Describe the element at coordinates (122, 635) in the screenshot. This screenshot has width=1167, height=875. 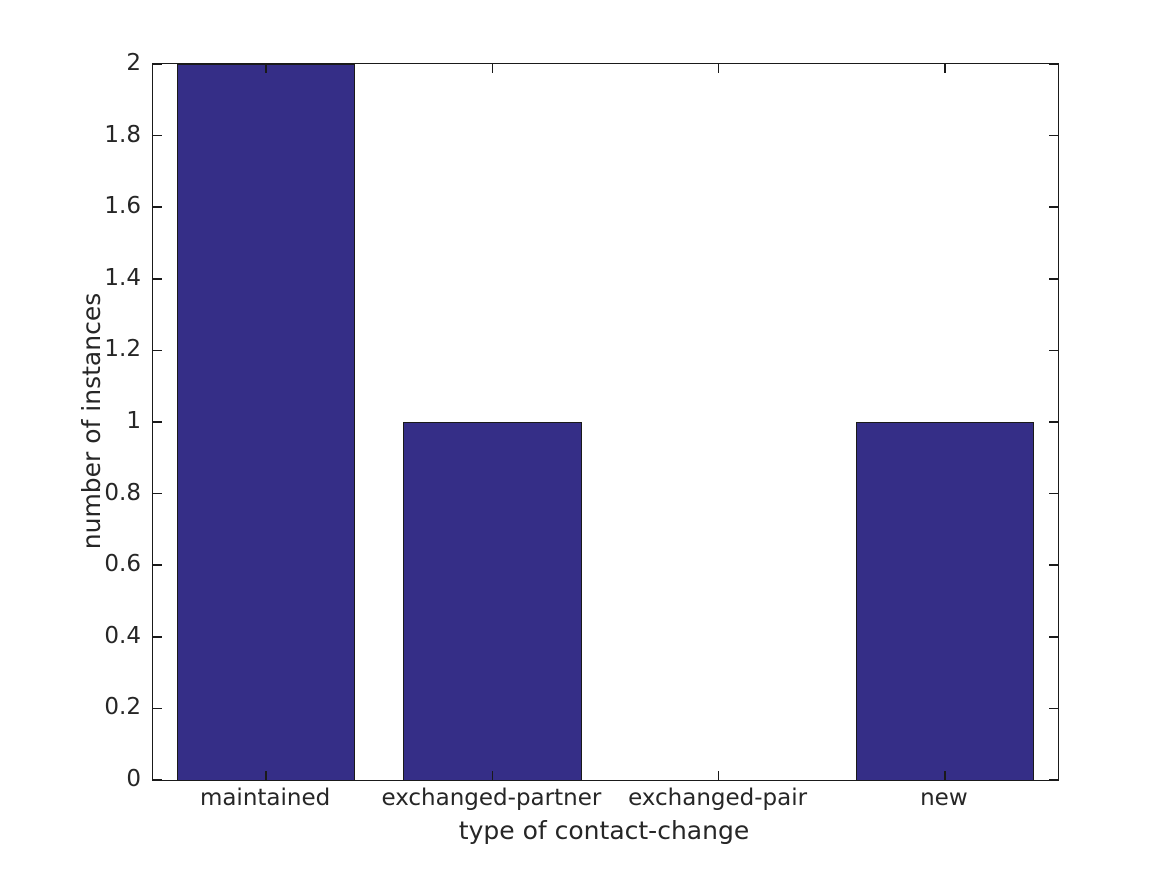
I see `y-tick-label: 0.4` at that location.